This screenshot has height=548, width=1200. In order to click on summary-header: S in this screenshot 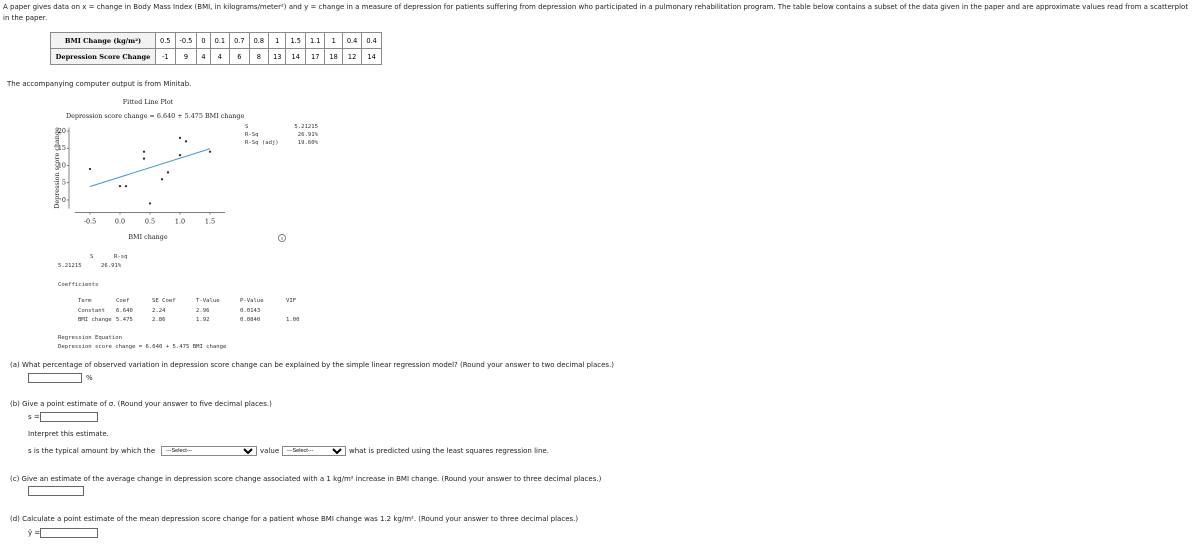, I will do `click(92, 257)`.